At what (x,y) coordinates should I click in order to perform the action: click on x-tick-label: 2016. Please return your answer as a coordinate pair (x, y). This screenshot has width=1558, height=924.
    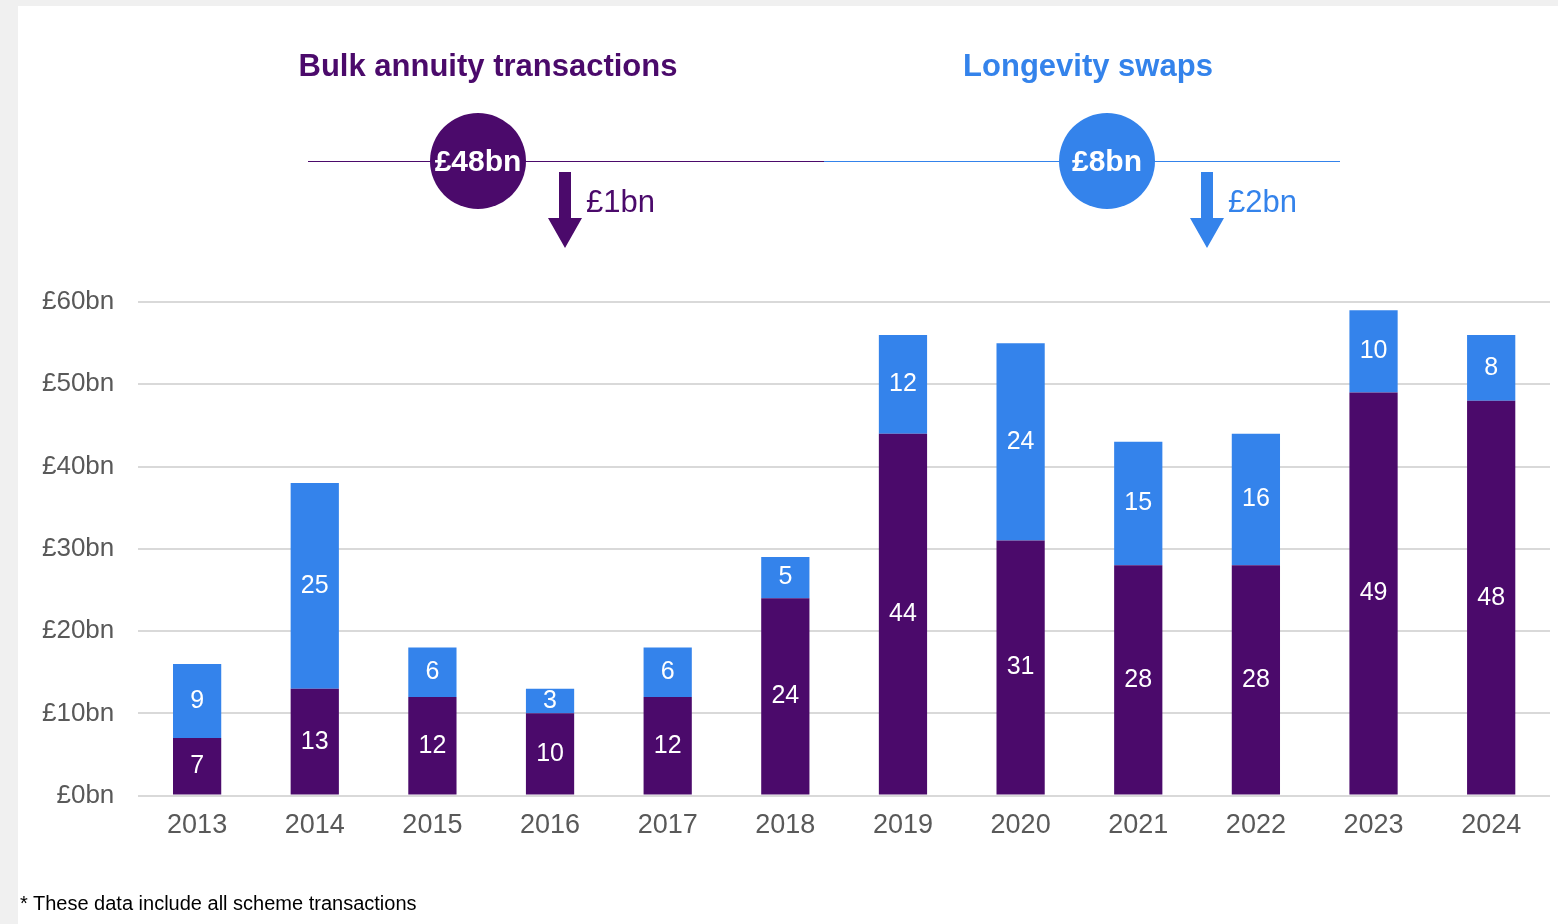
    Looking at the image, I should click on (550, 824).